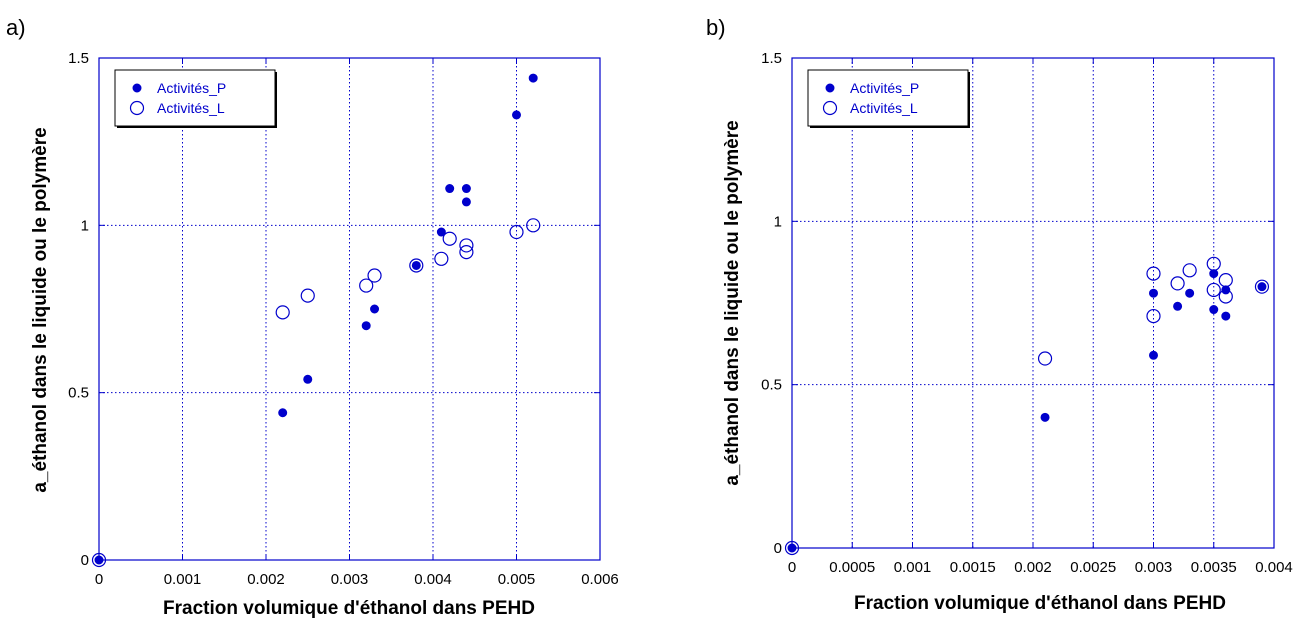 This screenshot has width=1309, height=626. What do you see at coordinates (16, 27) in the screenshot?
I see `panel-label: a)` at bounding box center [16, 27].